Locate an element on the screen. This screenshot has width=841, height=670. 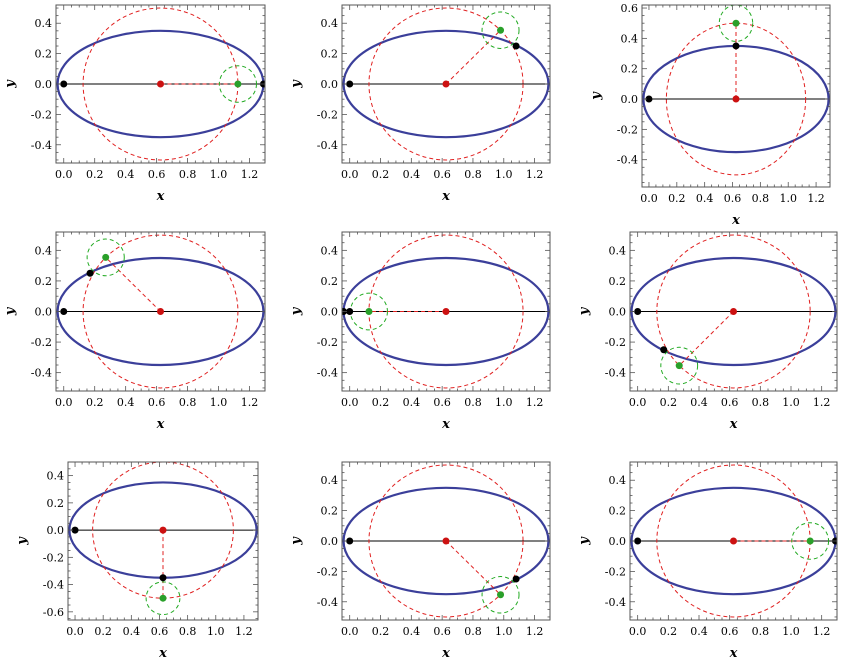
panel-2: 0.0 0.2 0.4 0.6 0.8 1.0 1.2 -0.4 -0.2 0.0 0.2 0.4 x y is located at coordinates (420, 104).